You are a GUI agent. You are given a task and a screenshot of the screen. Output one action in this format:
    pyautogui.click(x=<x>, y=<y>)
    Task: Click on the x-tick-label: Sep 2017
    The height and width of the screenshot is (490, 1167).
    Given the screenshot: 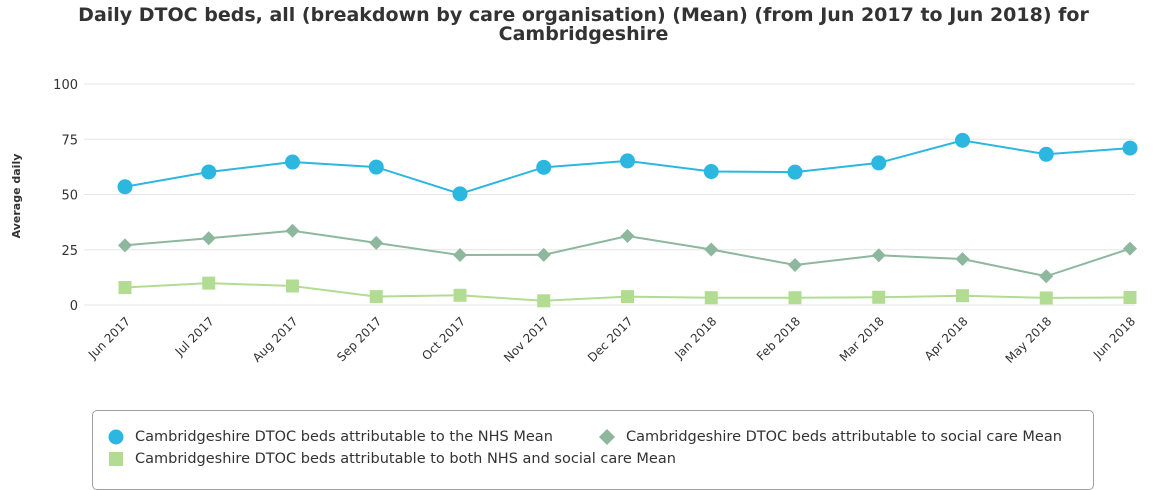 What is the action you would take?
    pyautogui.click(x=359, y=339)
    